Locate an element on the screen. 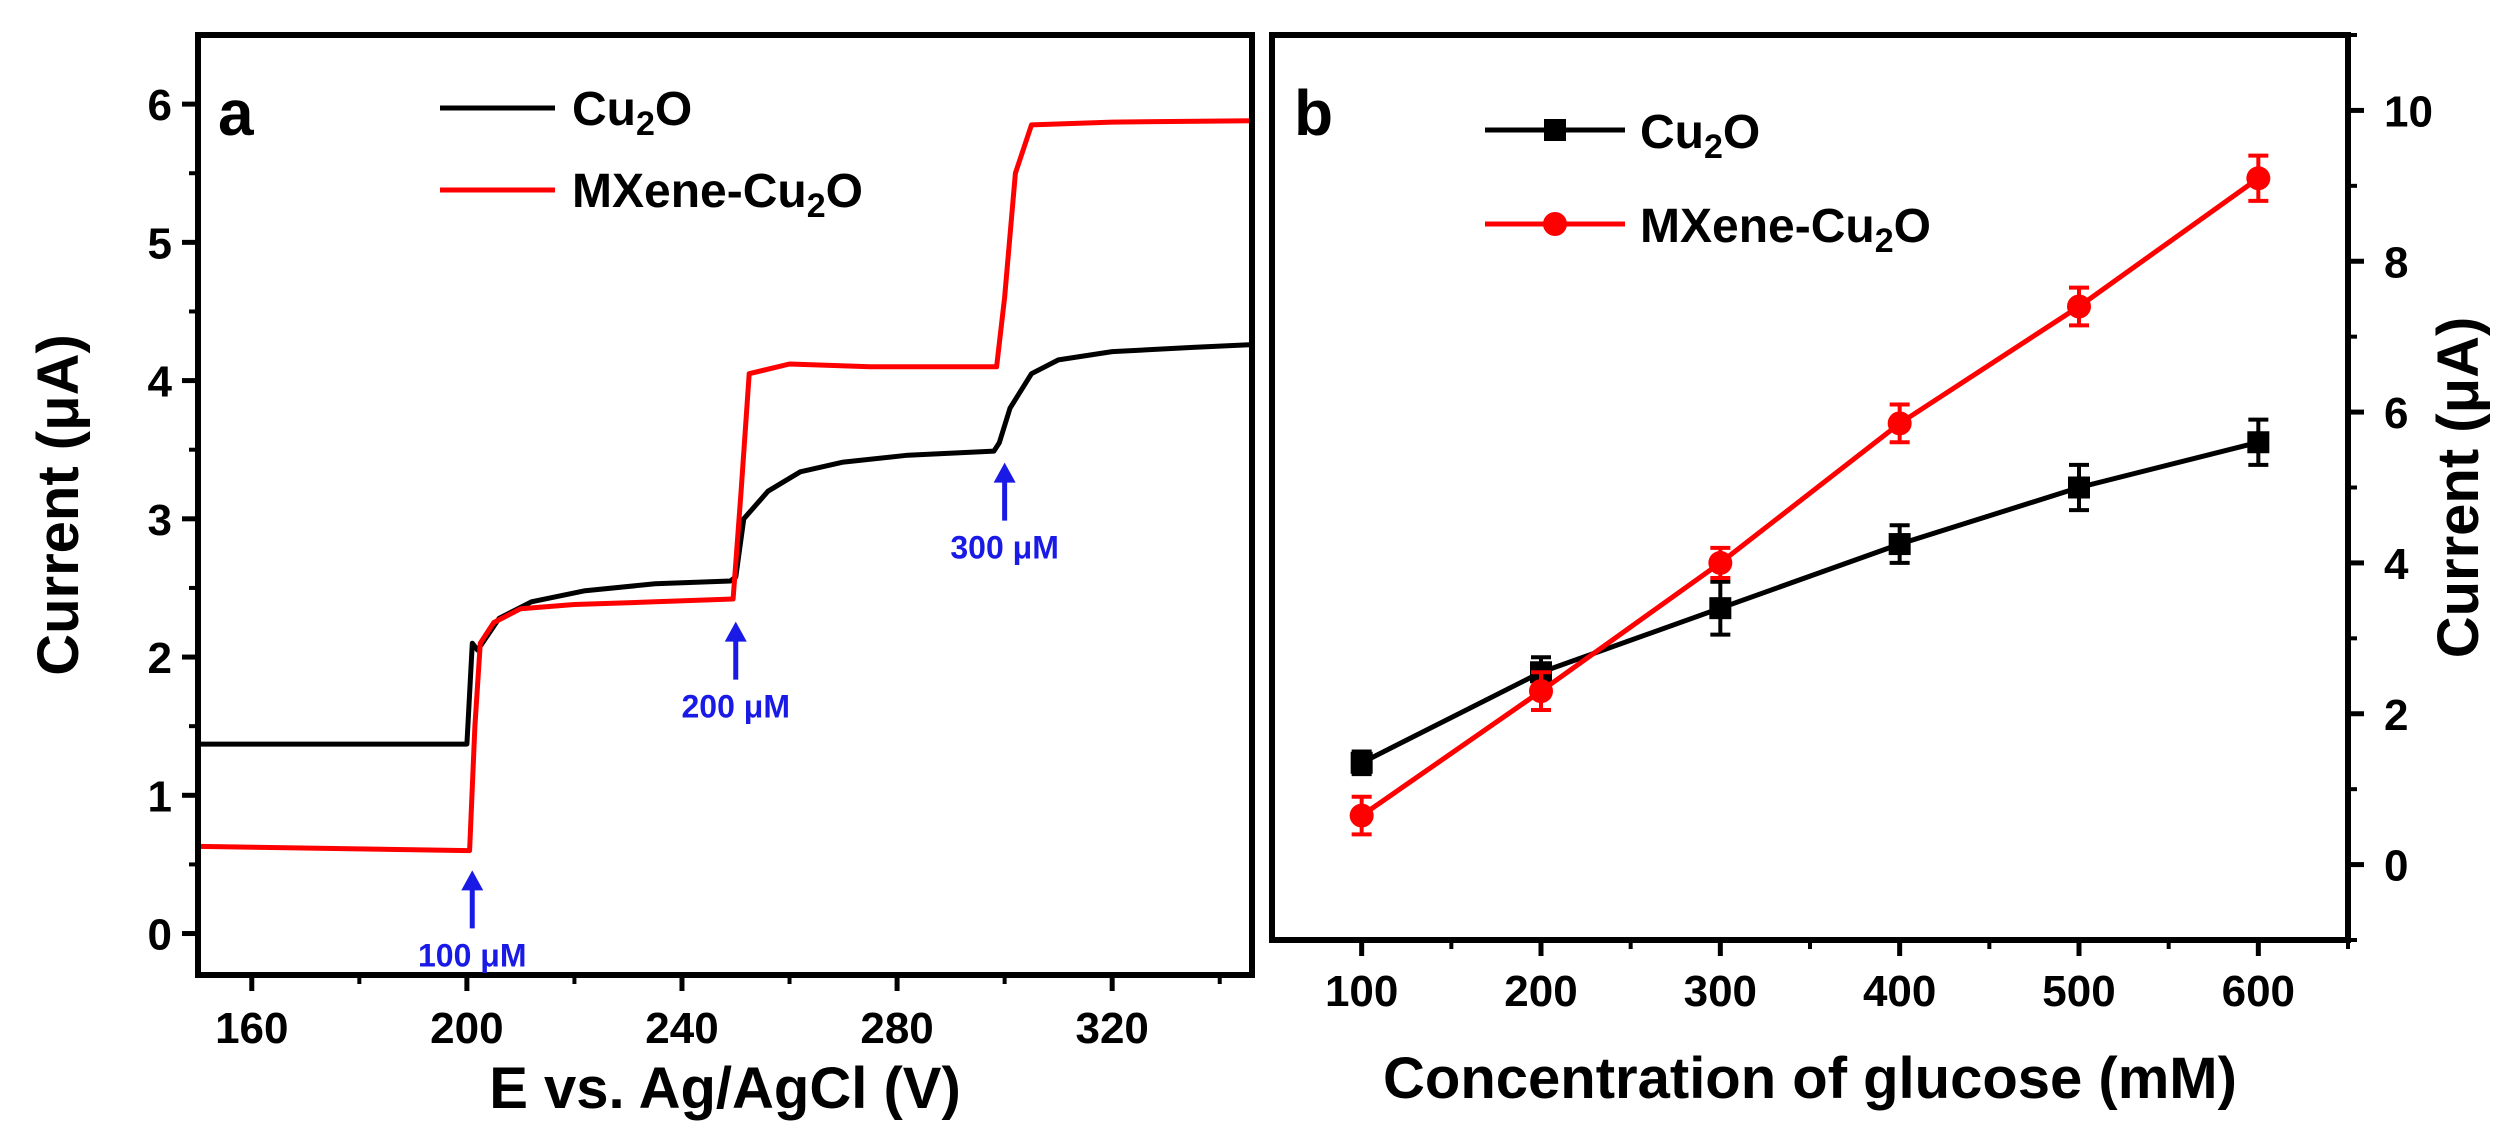 Image resolution: width=2510 pixels, height=1142 pixels. x-tick-label: 100 is located at coordinates (1361, 991).